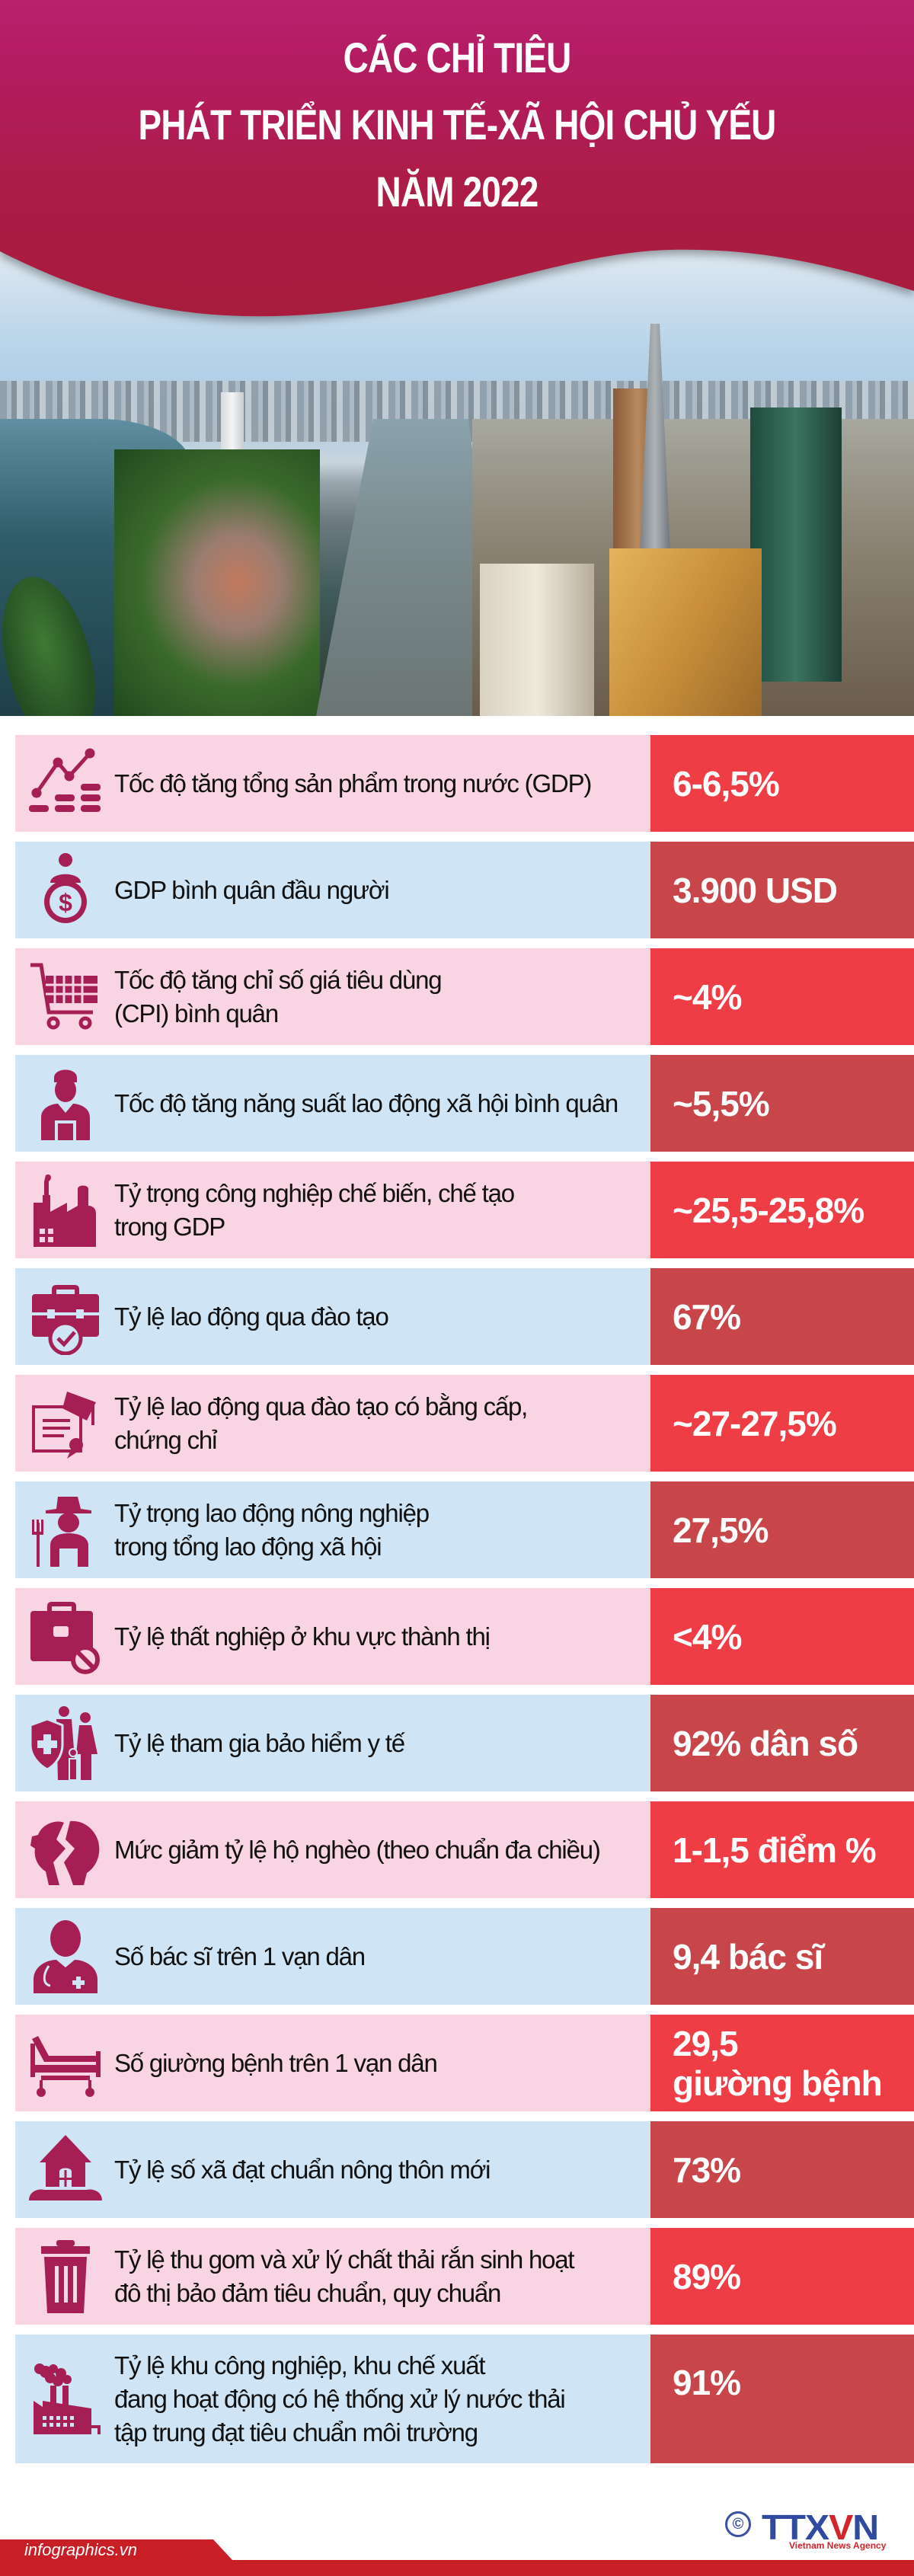 This screenshot has width=914, height=2576. What do you see at coordinates (782, 1637) in the screenshot?
I see `indicator-value: <4%` at bounding box center [782, 1637].